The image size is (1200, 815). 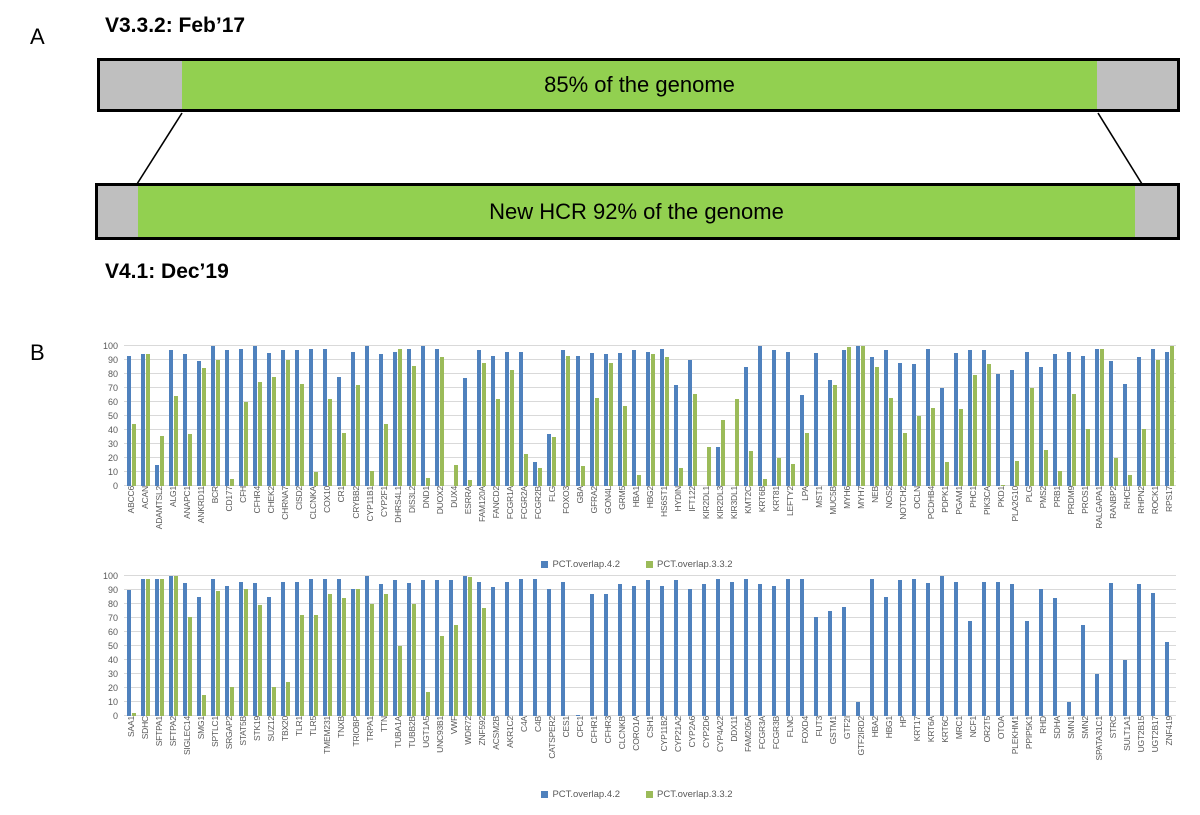 What do you see at coordinates (689, 794) in the screenshot?
I see `legend-item: PCT.overlap.3.3.2` at bounding box center [689, 794].